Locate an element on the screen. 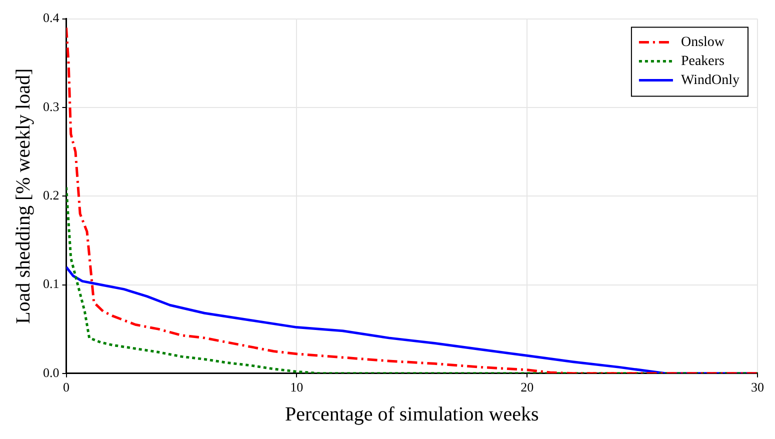 The width and height of the screenshot is (775, 439). x-axis-title: Percentage of simulation weeks is located at coordinates (411, 414).